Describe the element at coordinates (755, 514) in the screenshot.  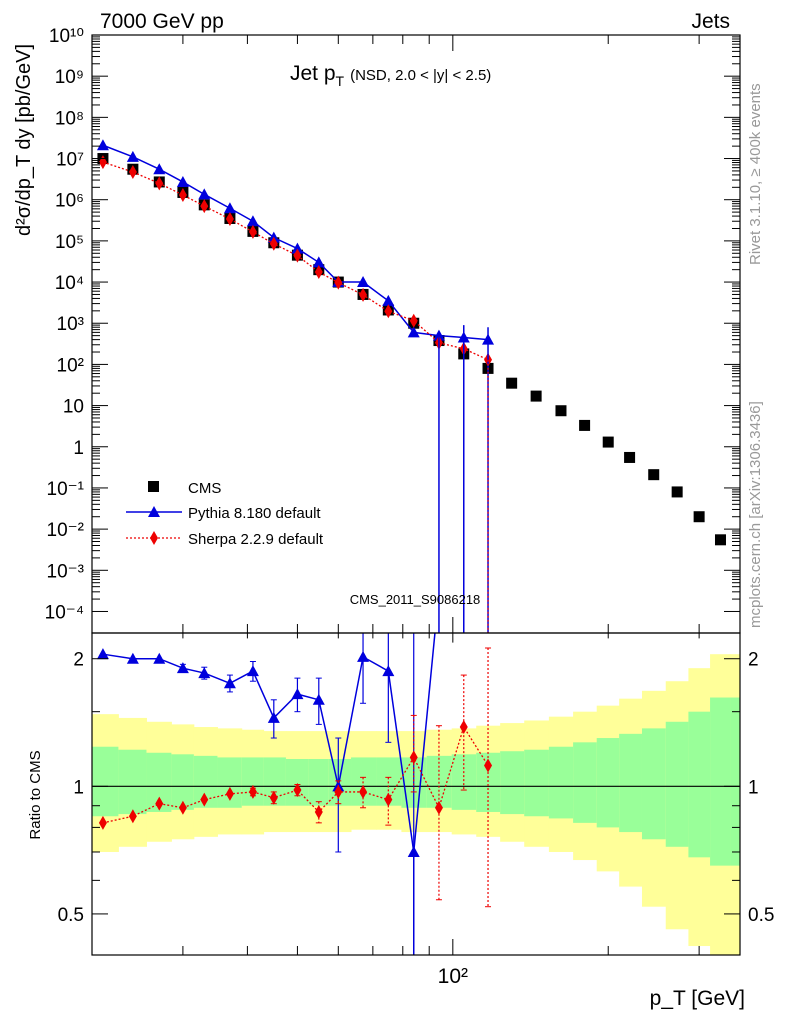
I see `mcplots-label: mcplots.cern.ch [arXiv:1306.3436]` at that location.